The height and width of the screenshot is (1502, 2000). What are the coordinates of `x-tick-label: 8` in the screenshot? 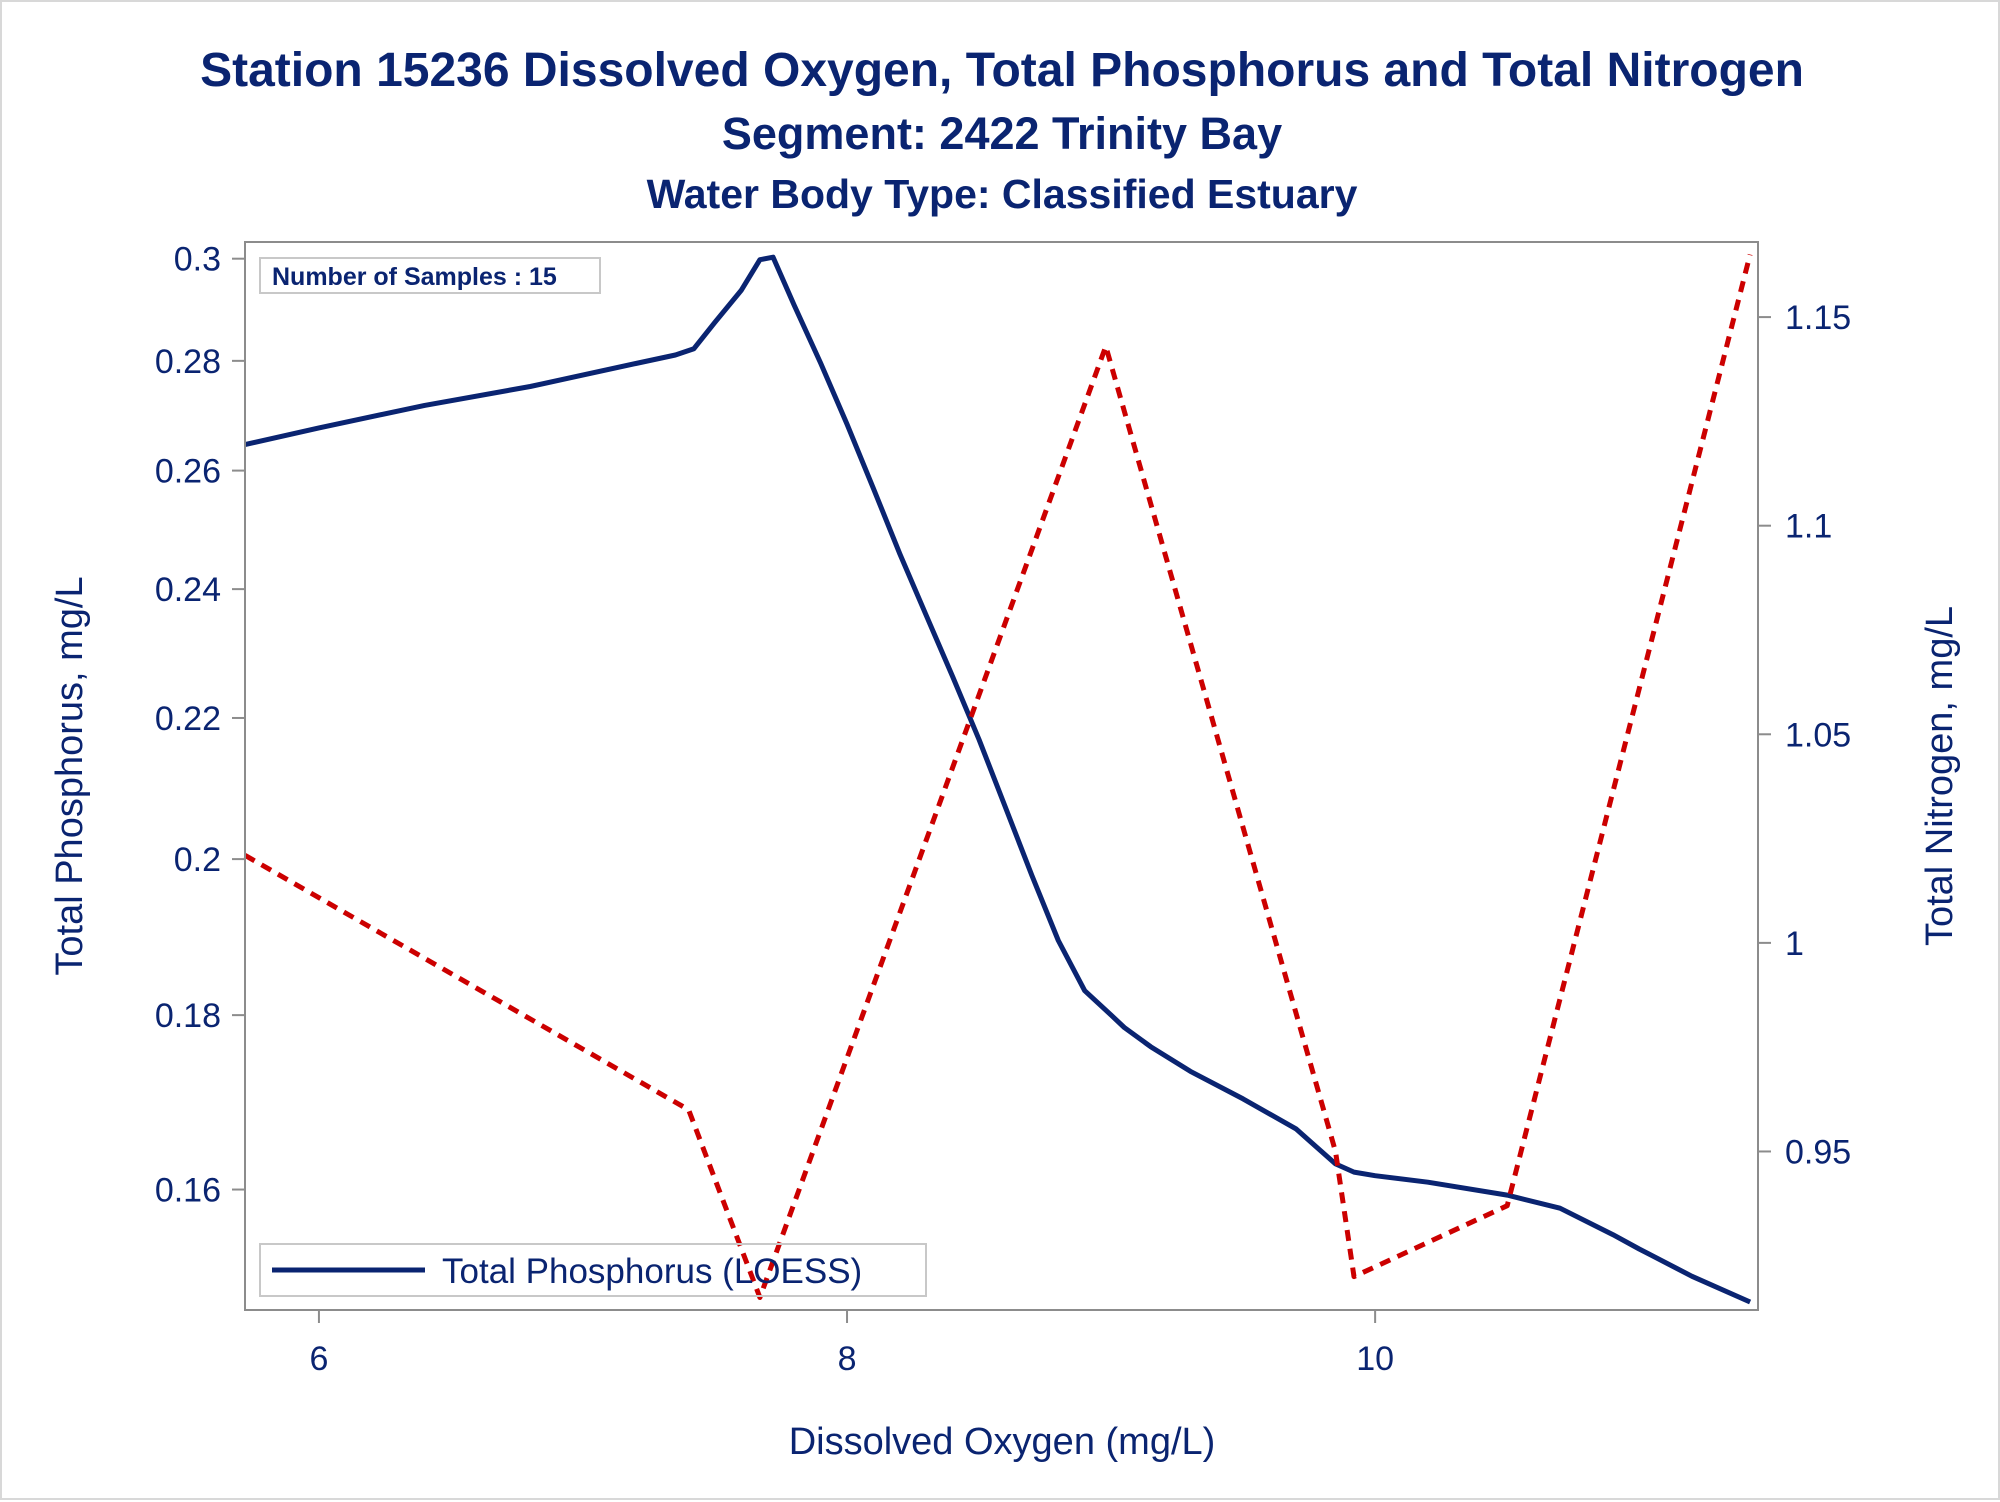 It's located at (847, 1359).